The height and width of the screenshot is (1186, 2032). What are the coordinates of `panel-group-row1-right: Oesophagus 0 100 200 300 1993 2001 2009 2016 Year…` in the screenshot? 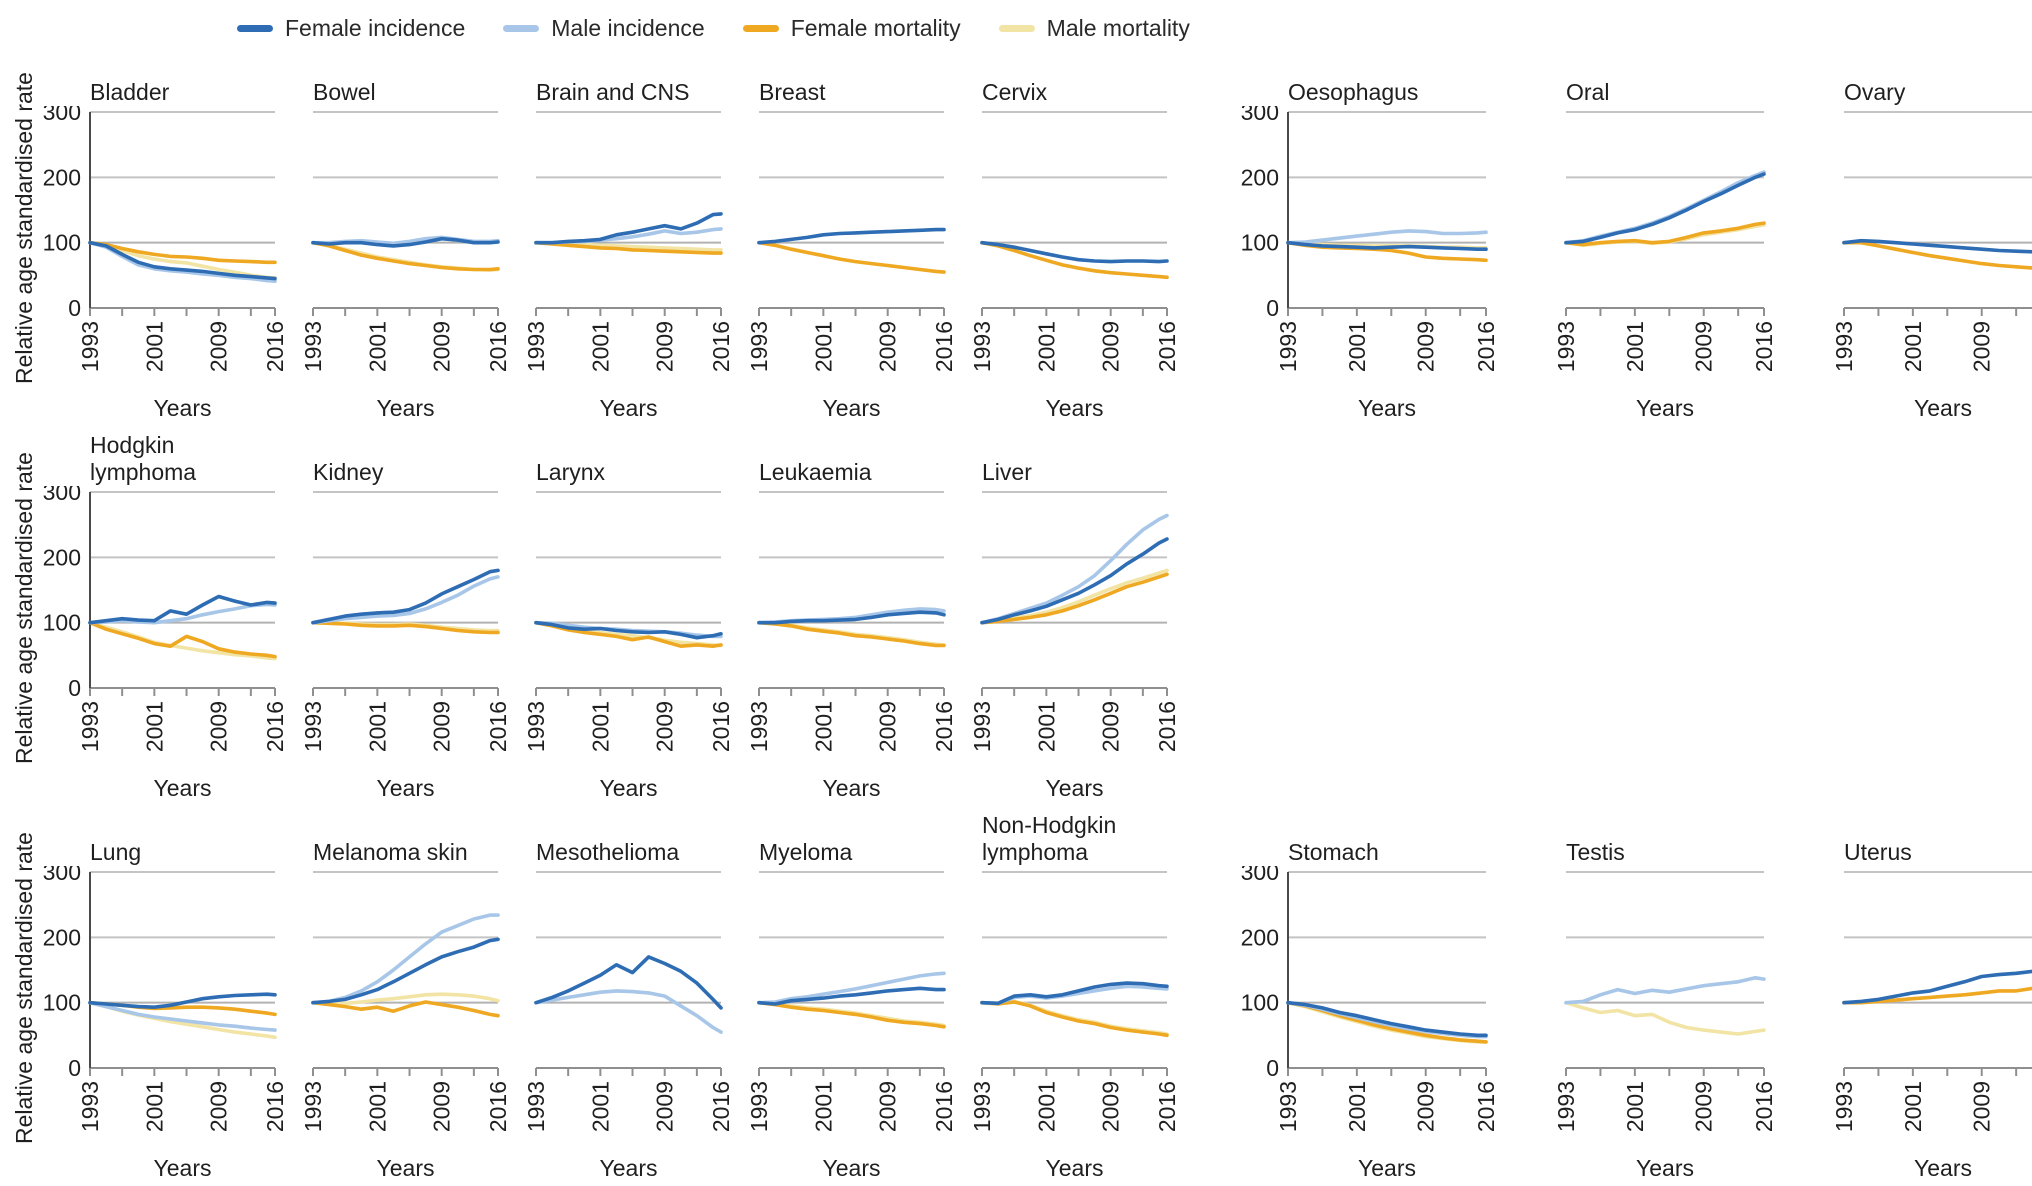 It's located at (1636, 237).